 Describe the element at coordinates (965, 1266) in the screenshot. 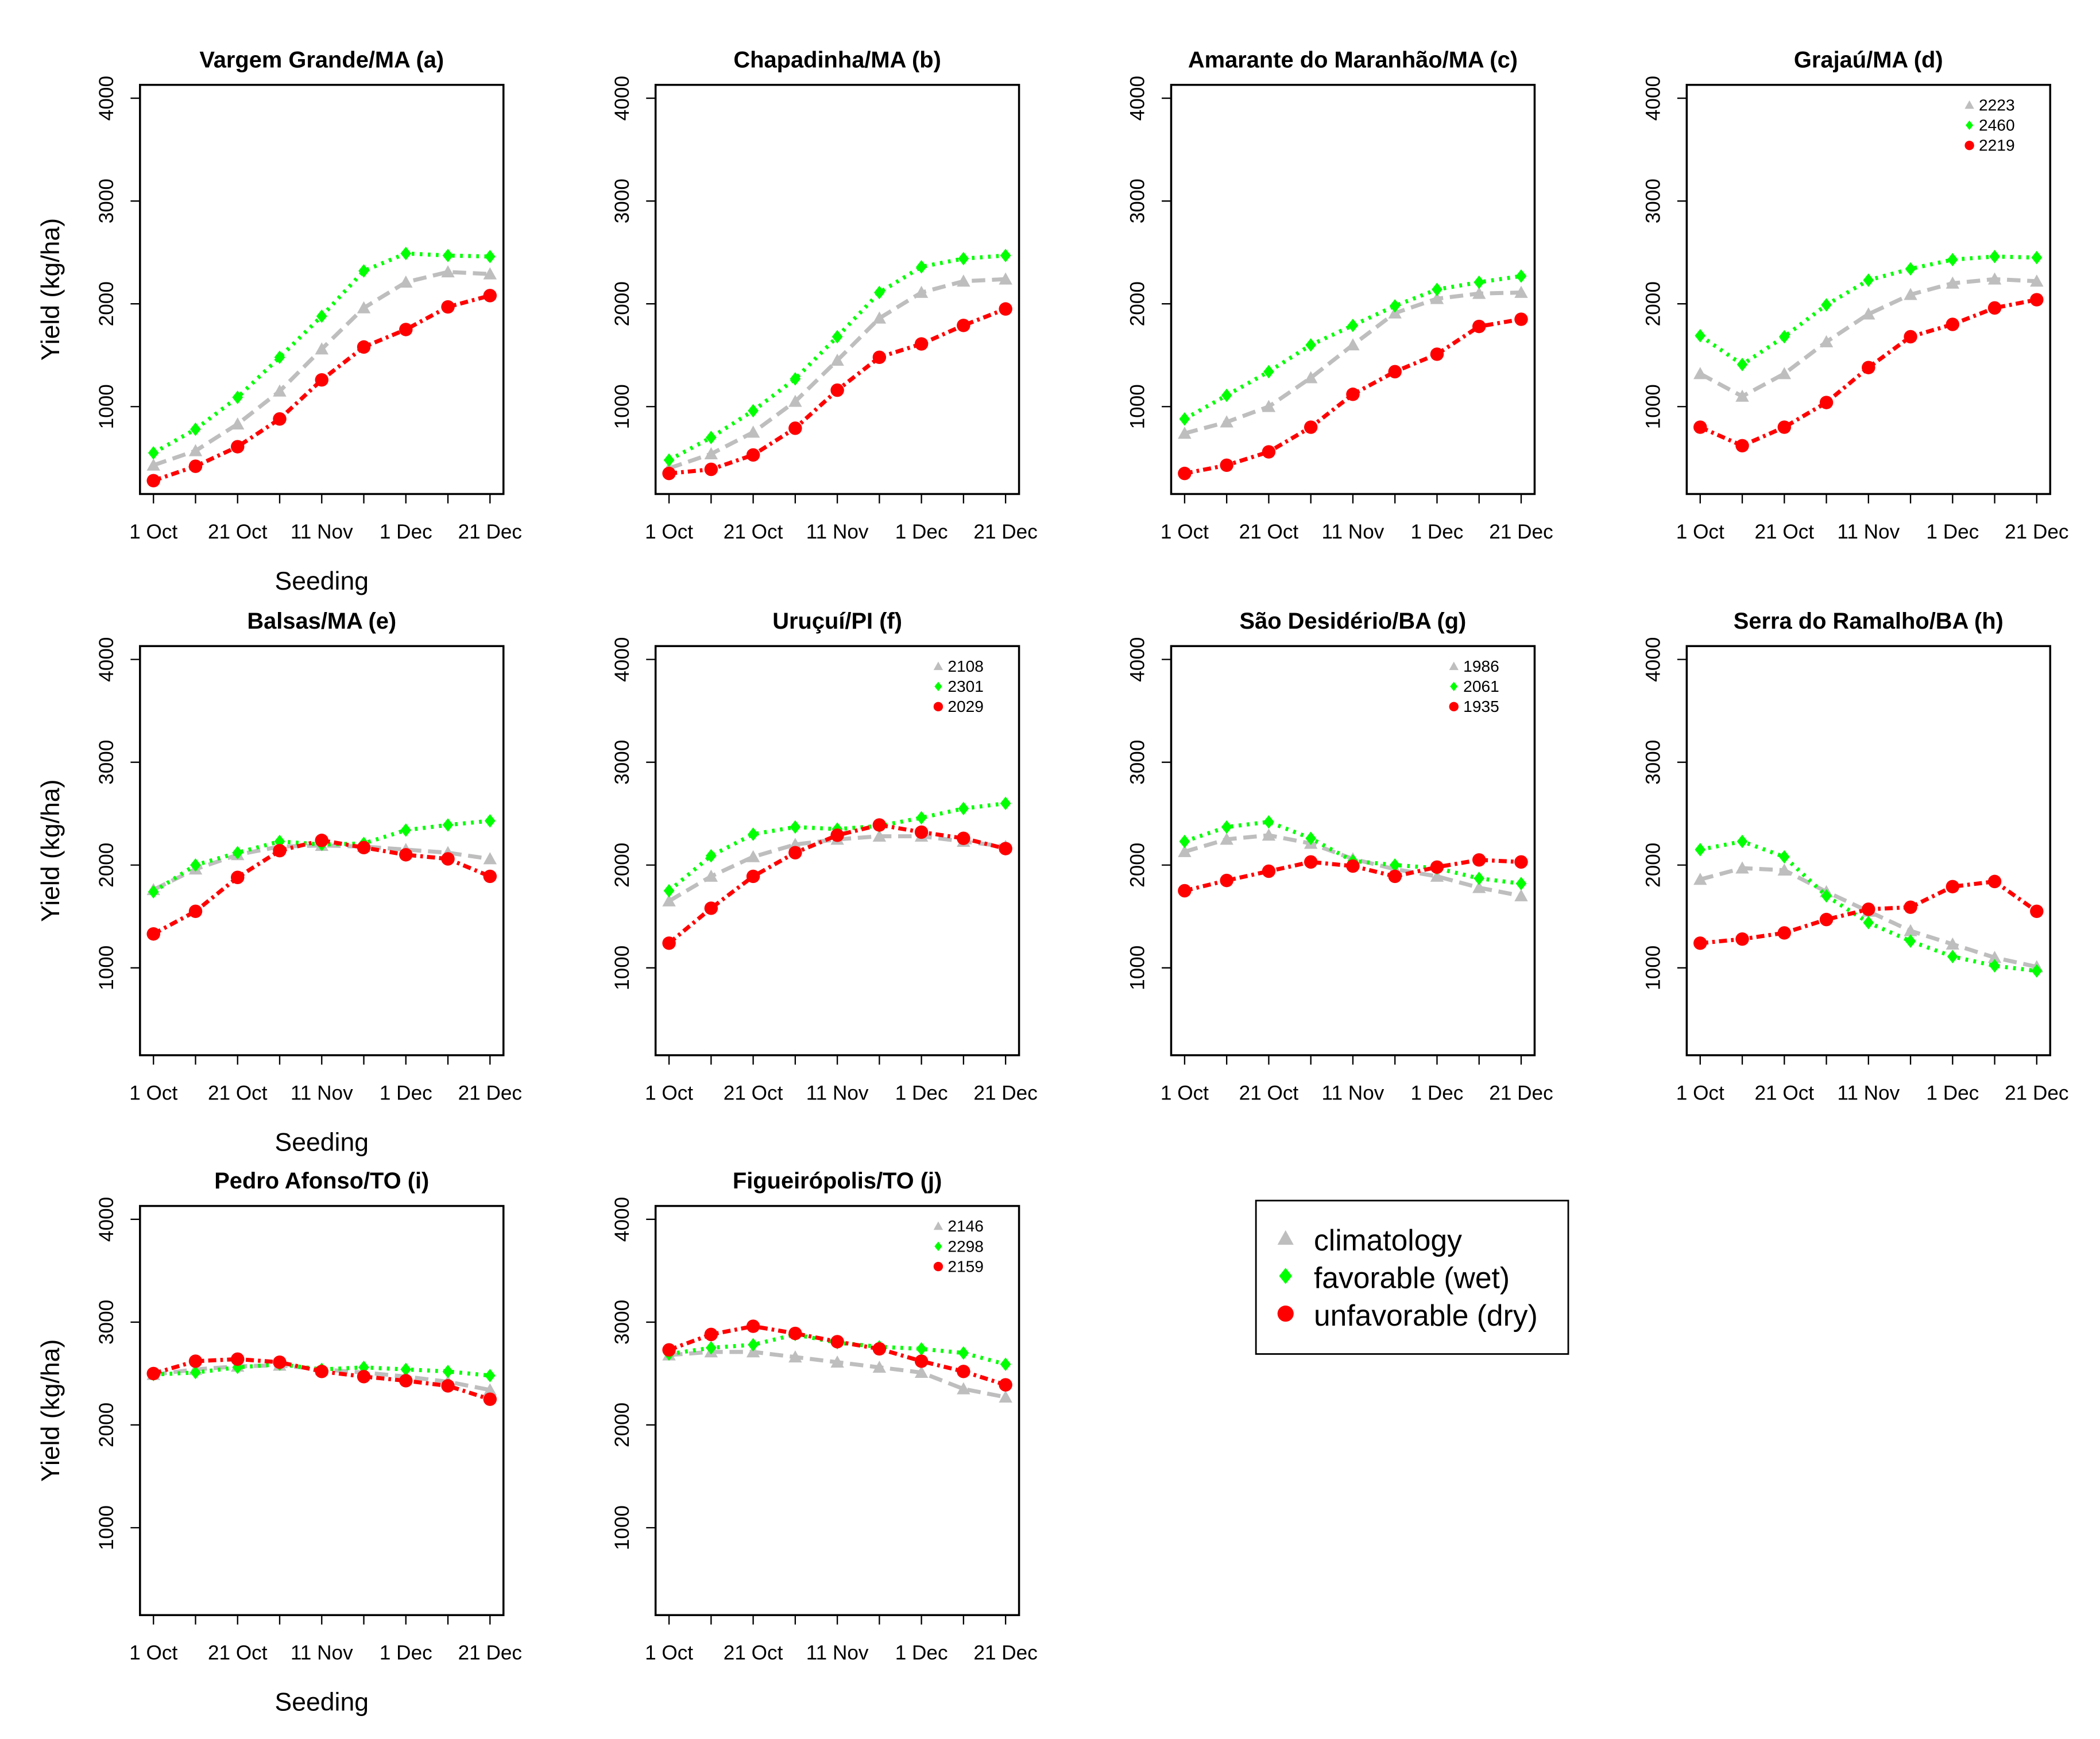

I see `inset-legend-label: 2159` at that location.